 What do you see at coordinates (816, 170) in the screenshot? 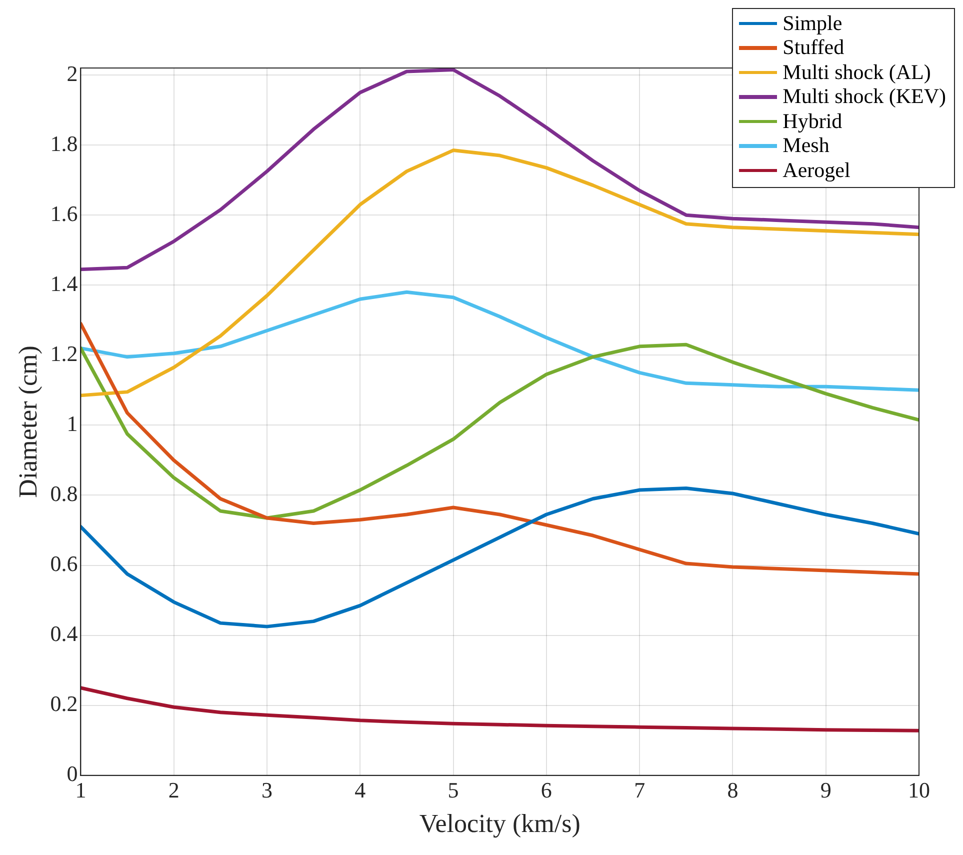
I see `legend-label: Aerogel` at bounding box center [816, 170].